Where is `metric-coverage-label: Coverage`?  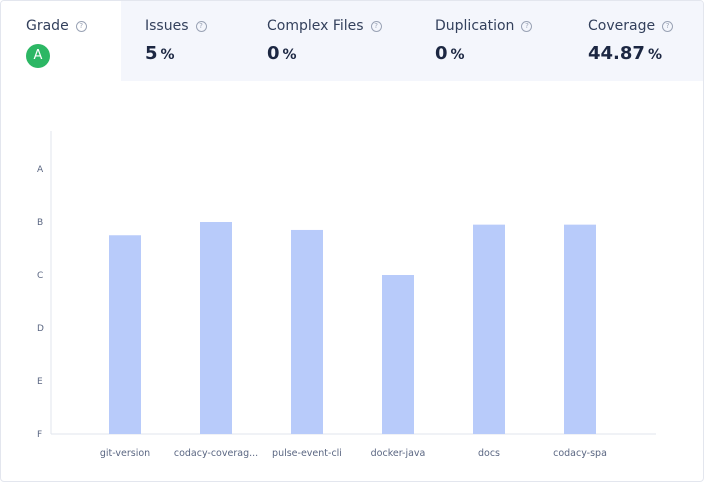
metric-coverage-label: Coverage is located at coordinates (622, 26).